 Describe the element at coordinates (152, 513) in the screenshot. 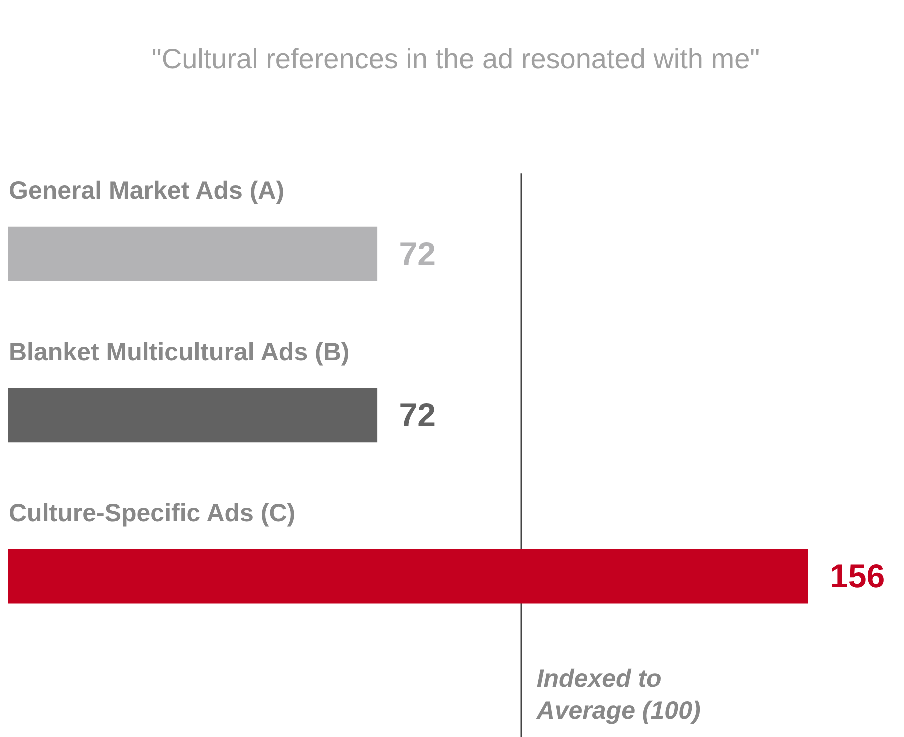

I see `y-tick-label: Culture-Specific Ads (C)` at that location.